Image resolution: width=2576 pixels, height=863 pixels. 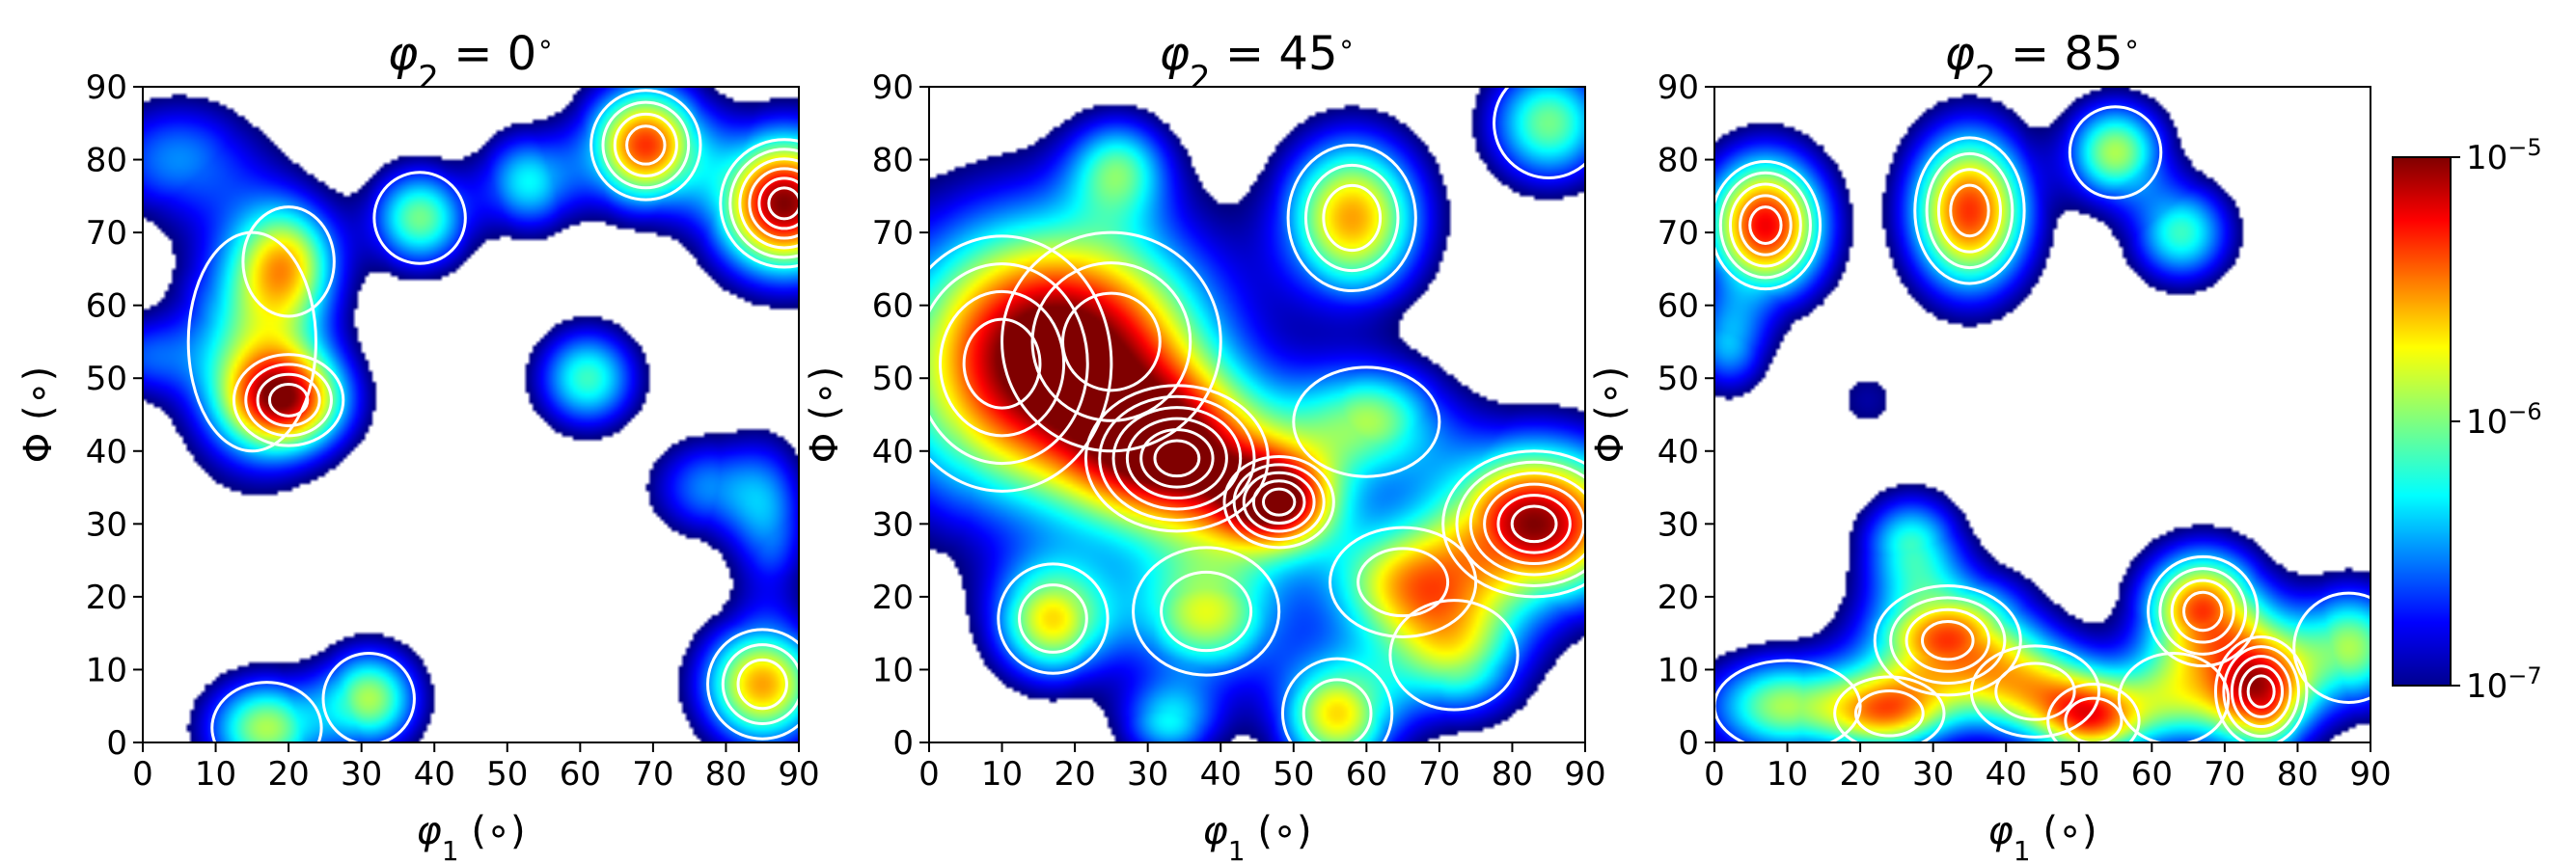 I want to click on x-tick-label: 40, so click(x=1221, y=774).